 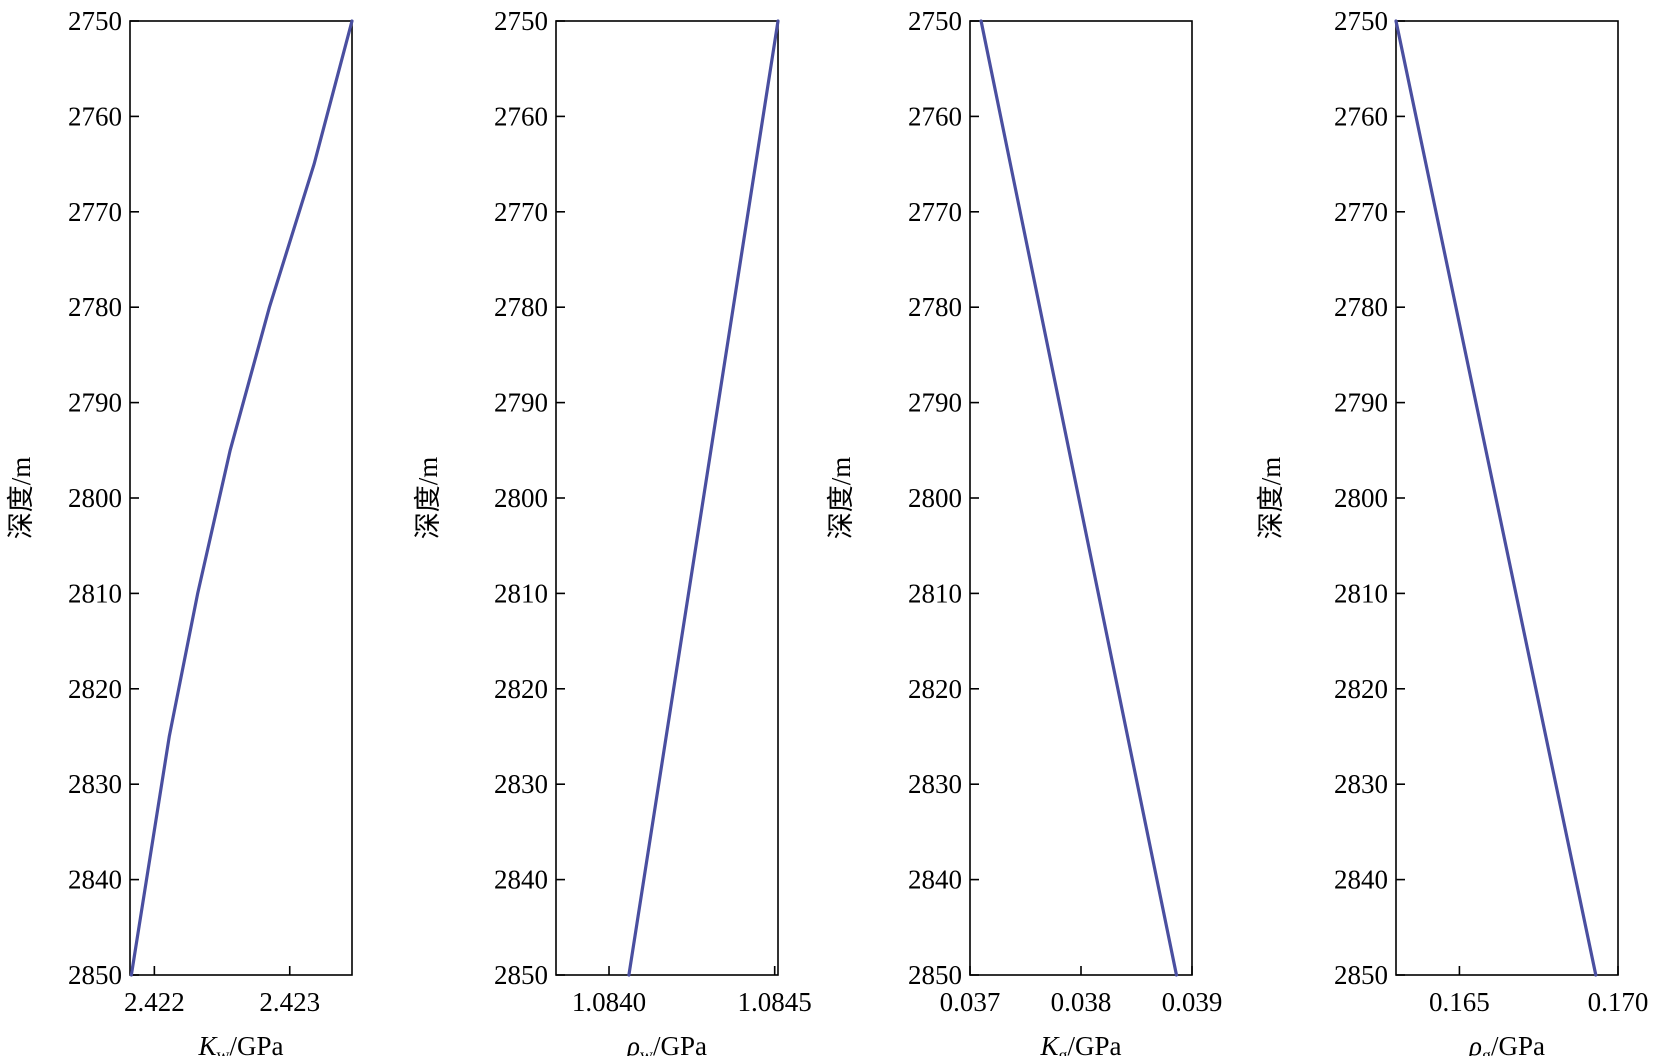 I want to click on x-tick-label: 0.038, so click(x=1081, y=1002).